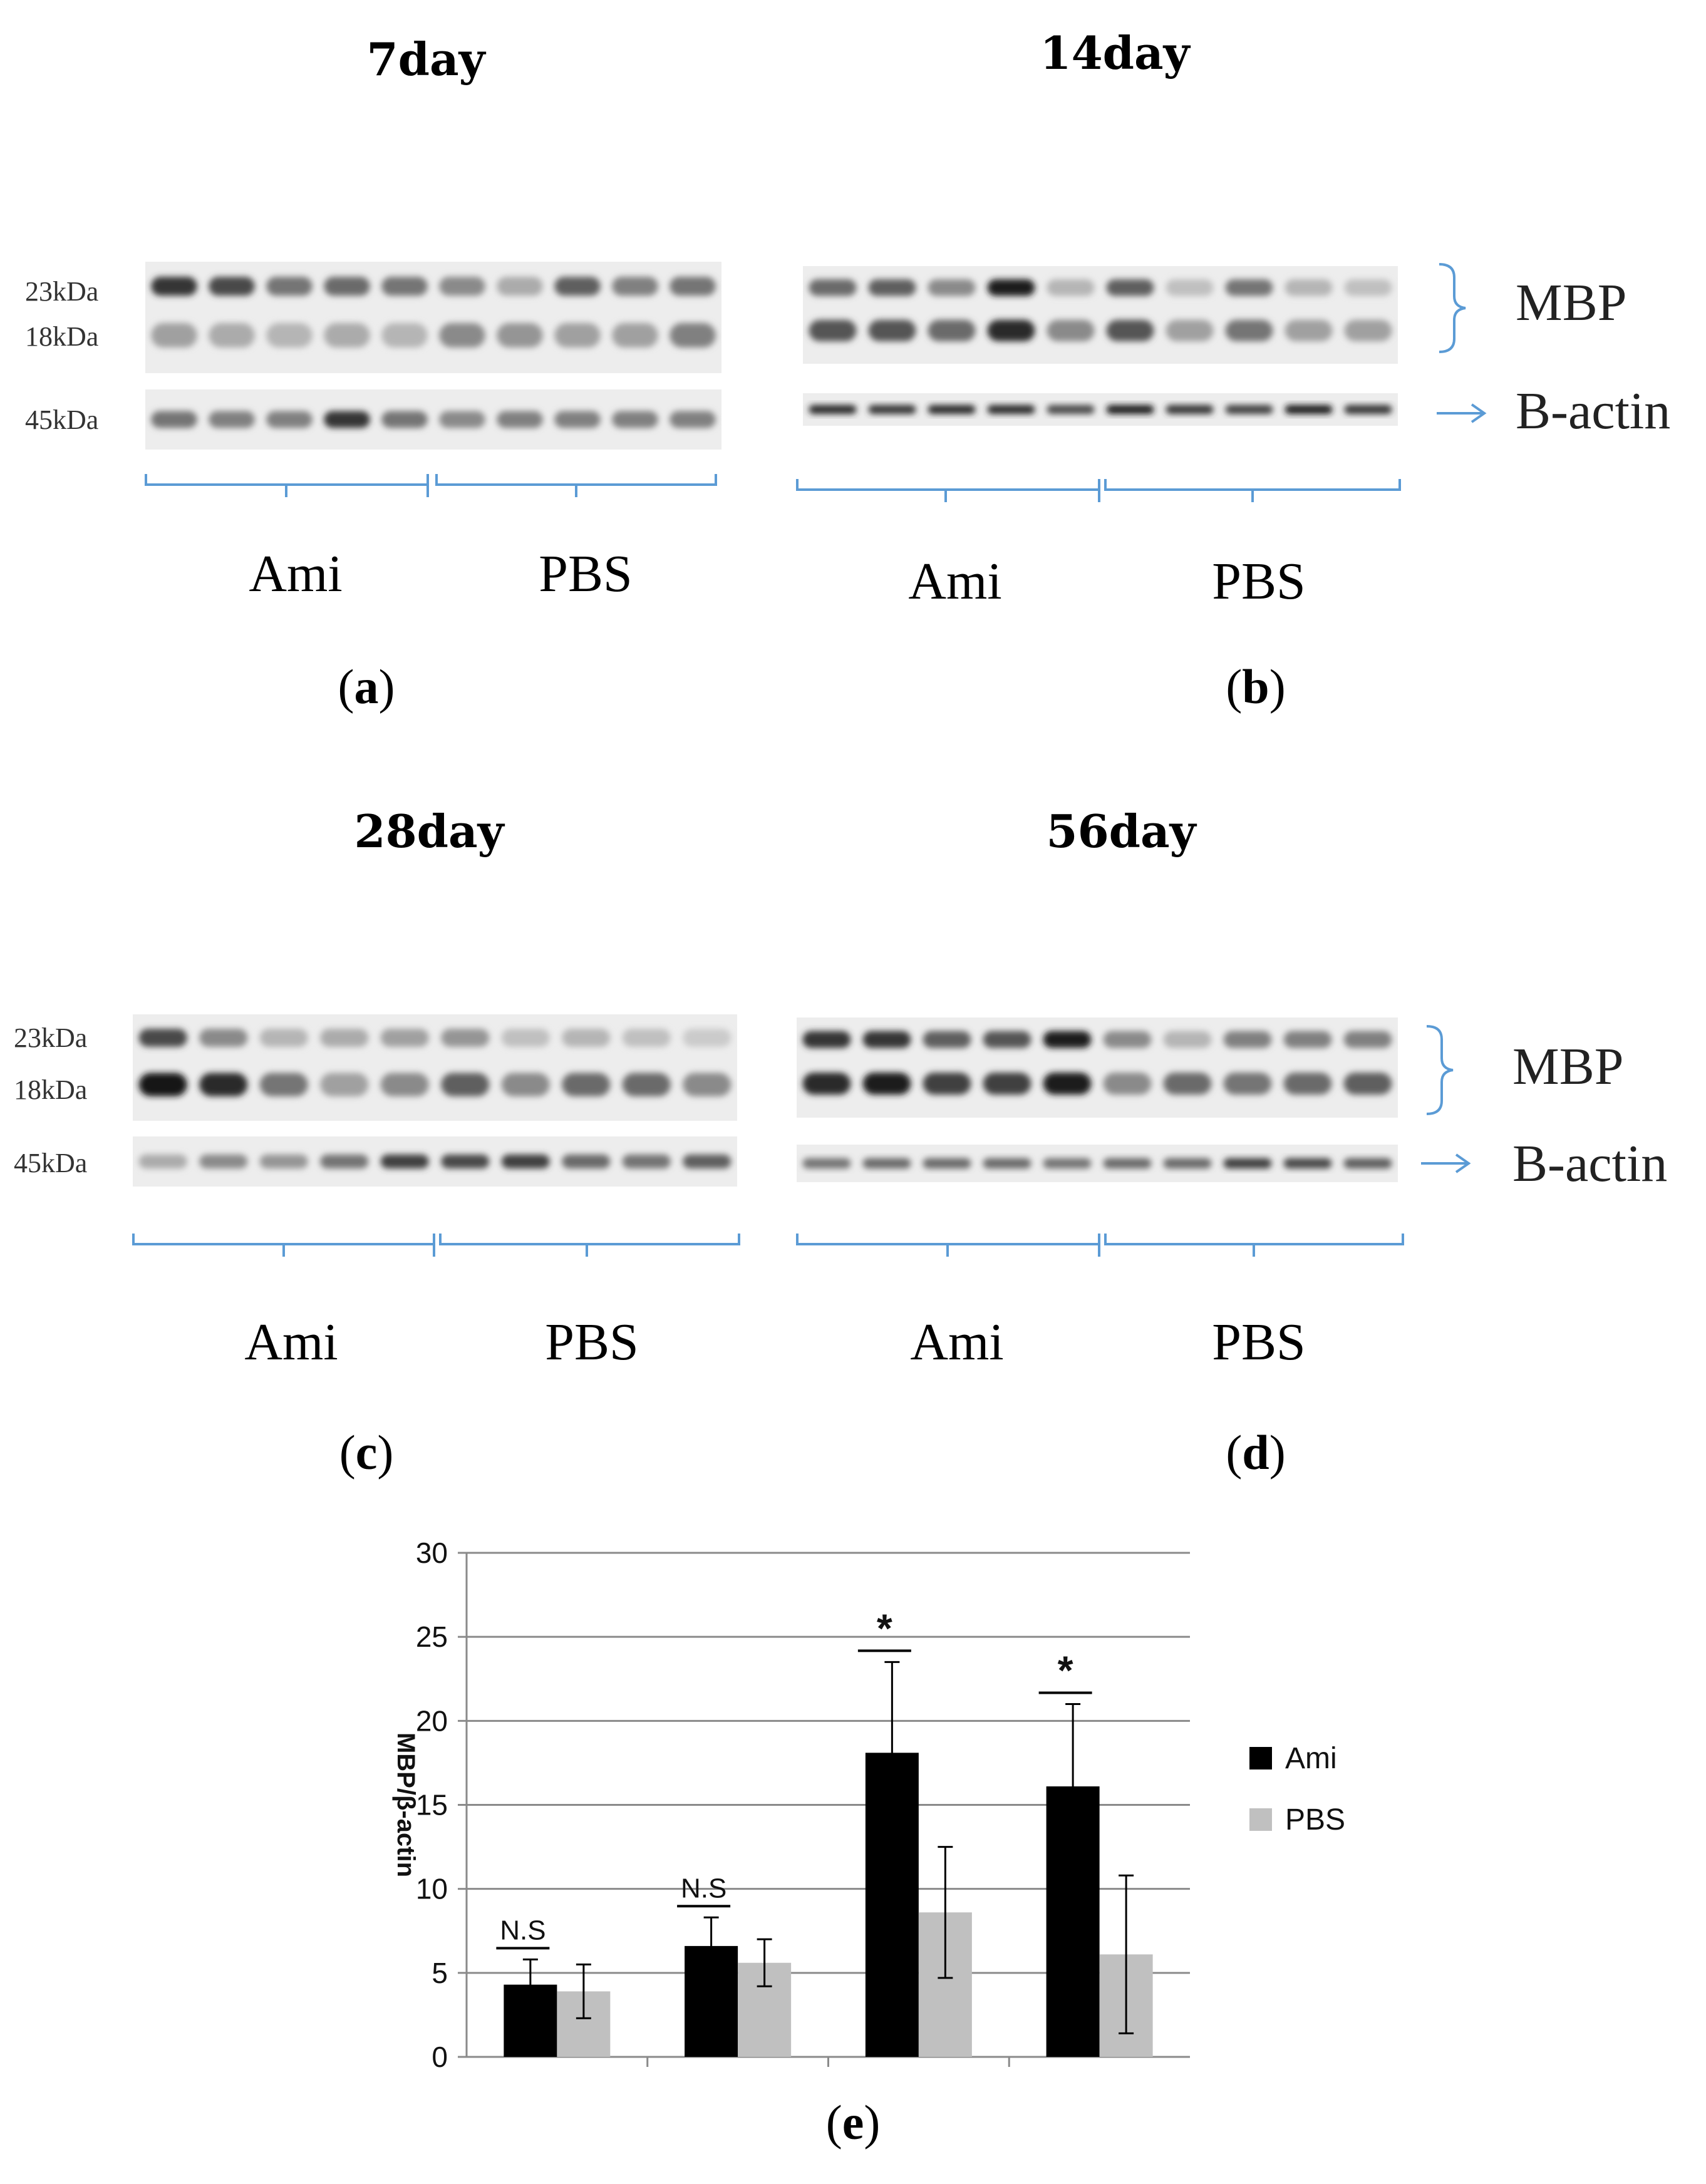 The width and height of the screenshot is (1706, 2184). I want to click on y-tick-label: 0, so click(440, 2057).